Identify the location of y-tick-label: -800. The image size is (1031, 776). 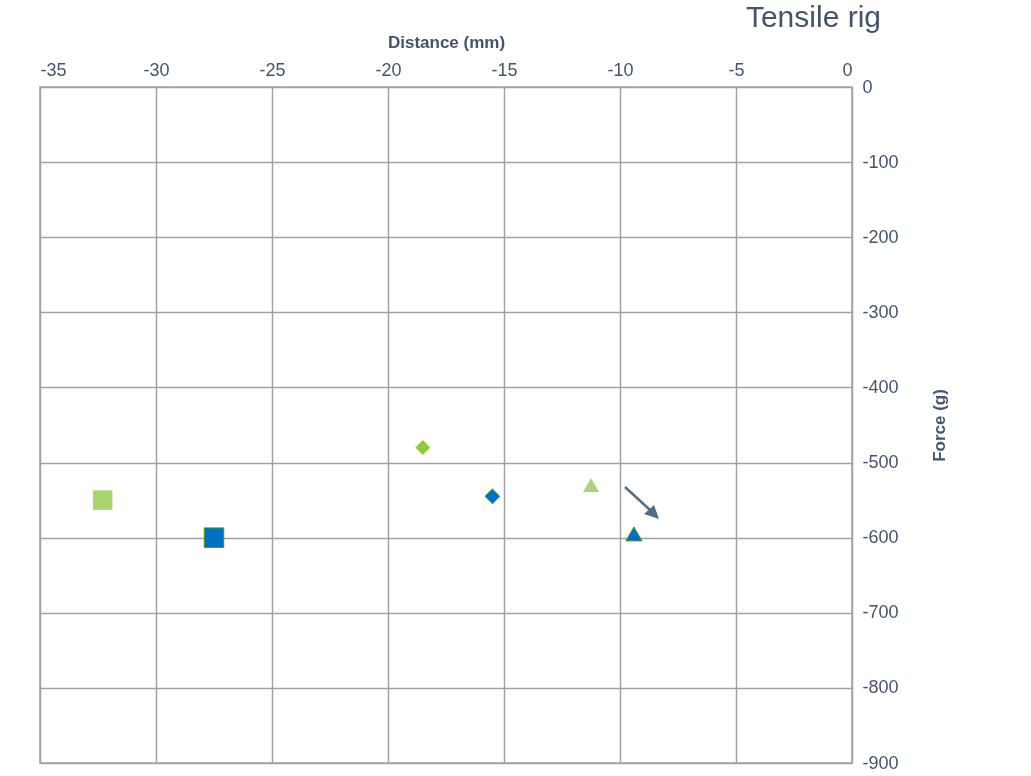
(880, 687).